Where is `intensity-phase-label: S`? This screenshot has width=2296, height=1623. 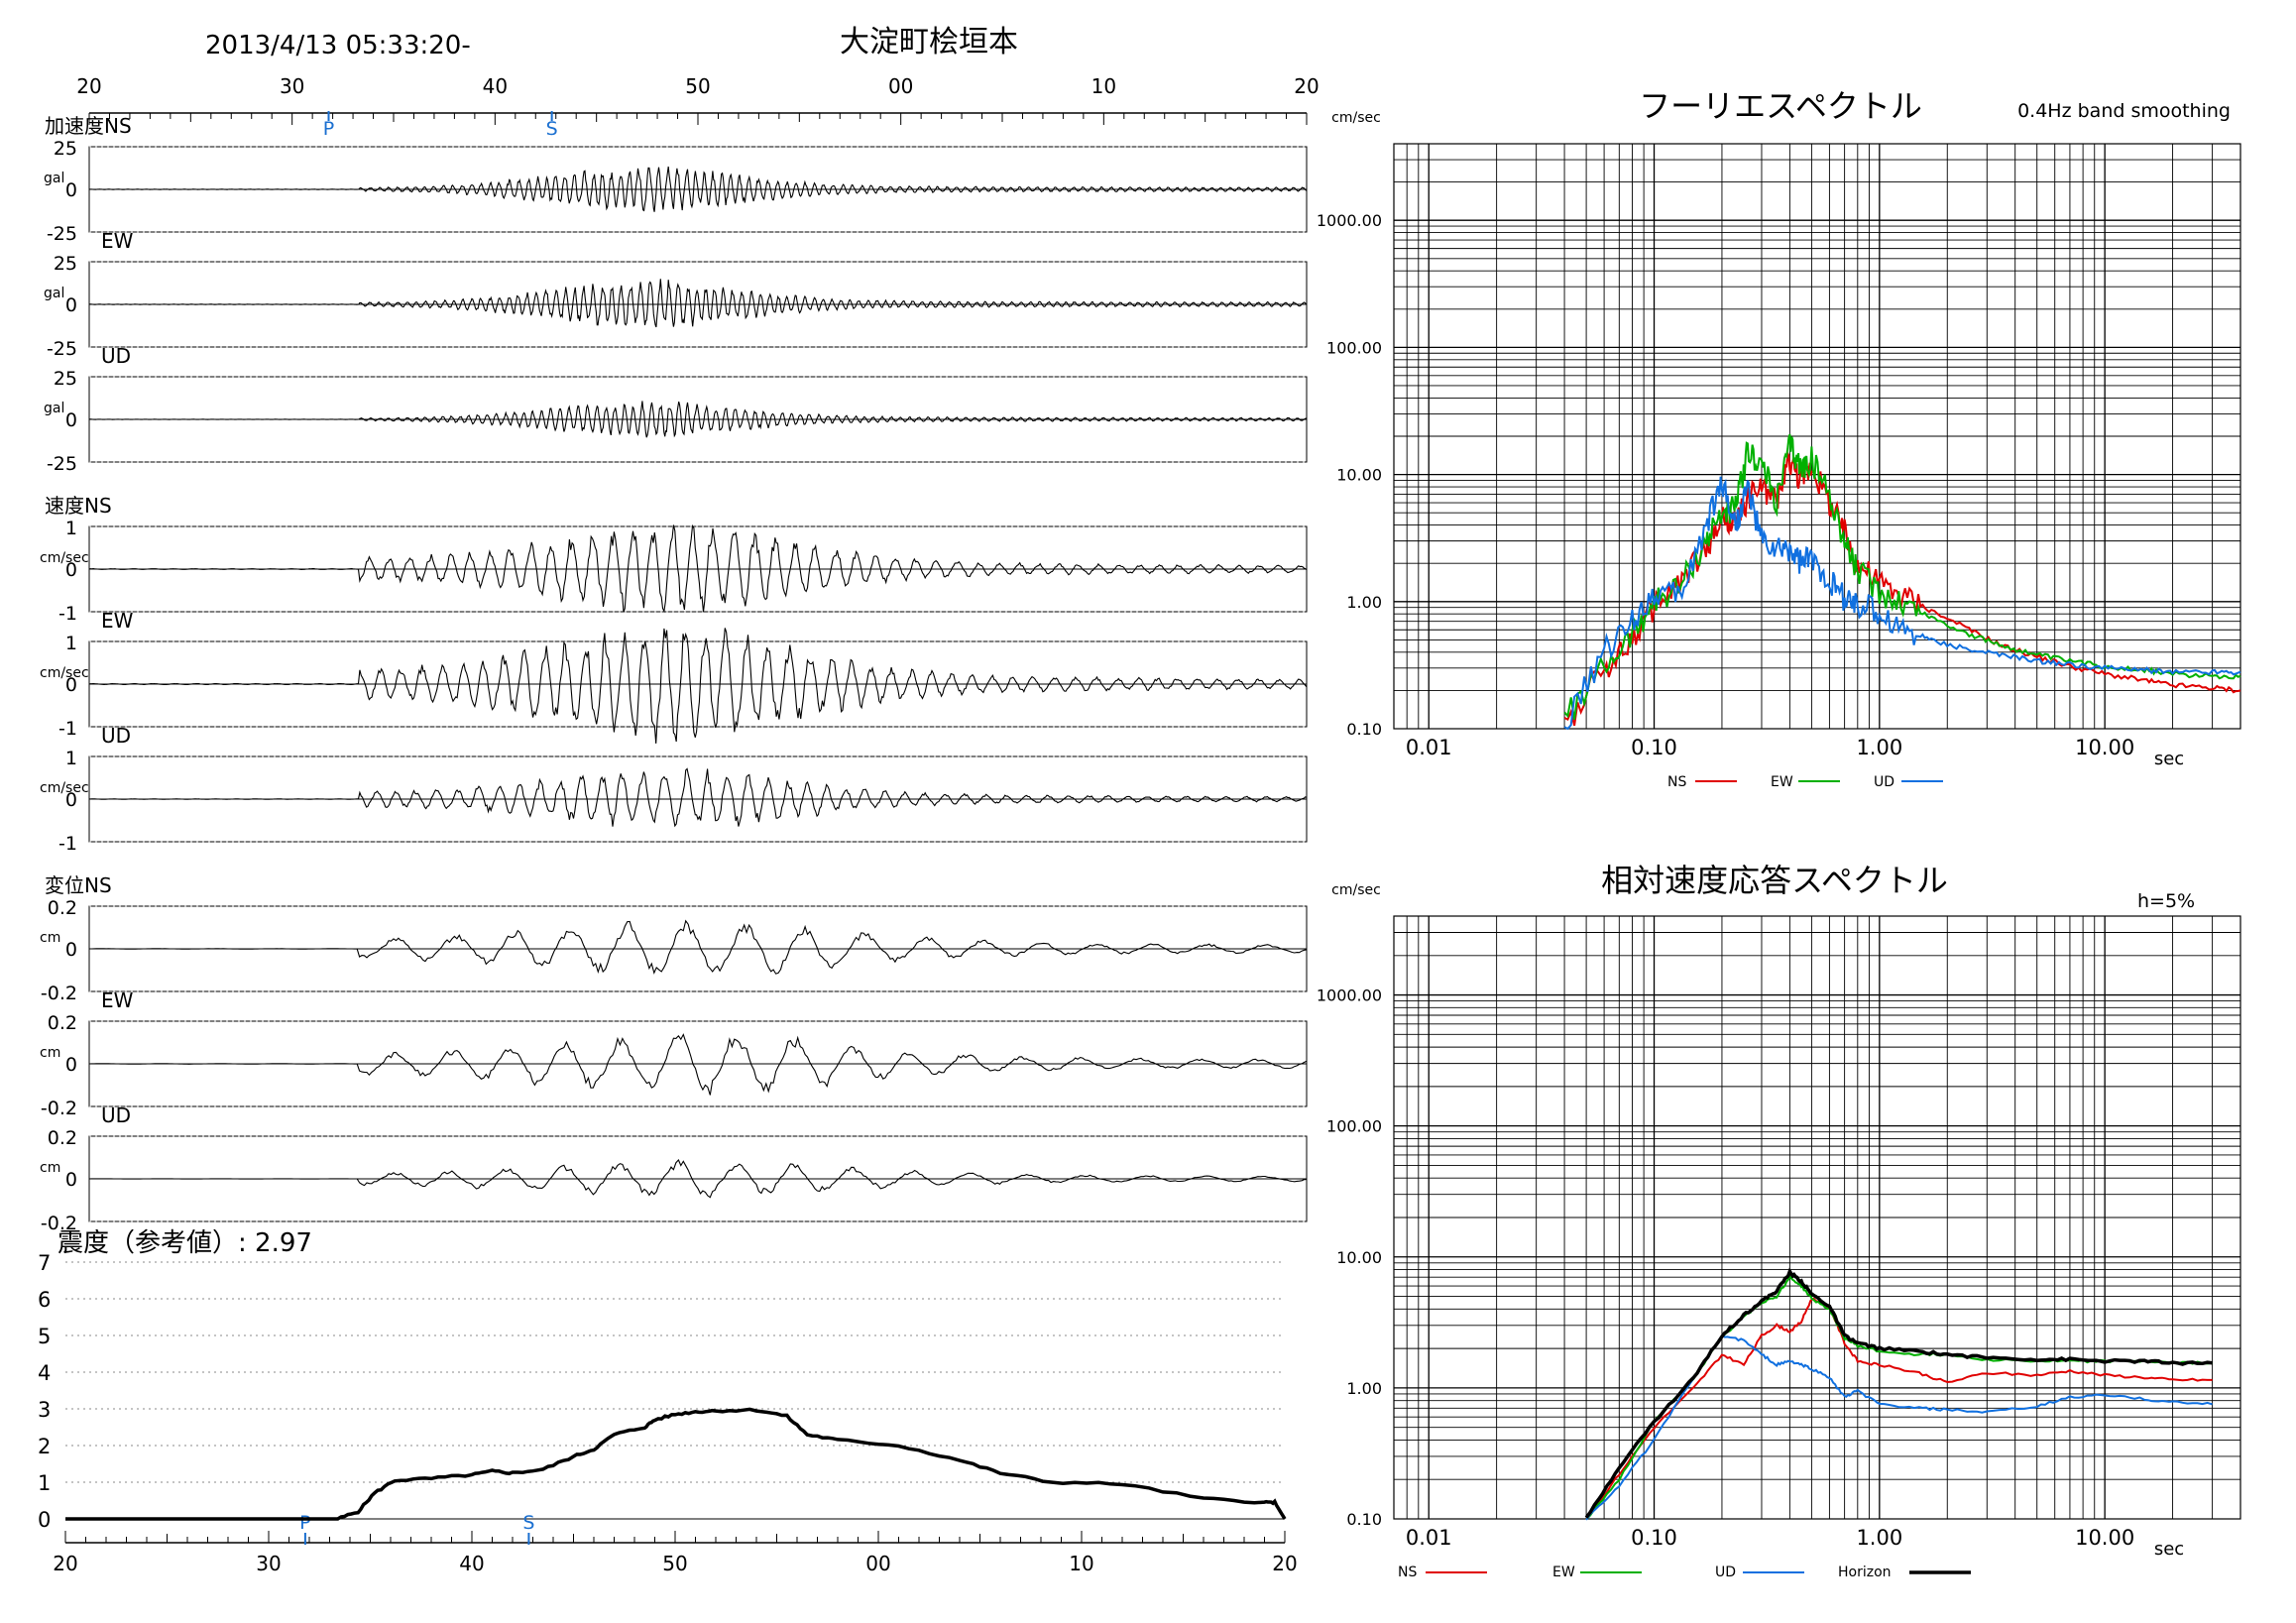 intensity-phase-label: S is located at coordinates (528, 1523).